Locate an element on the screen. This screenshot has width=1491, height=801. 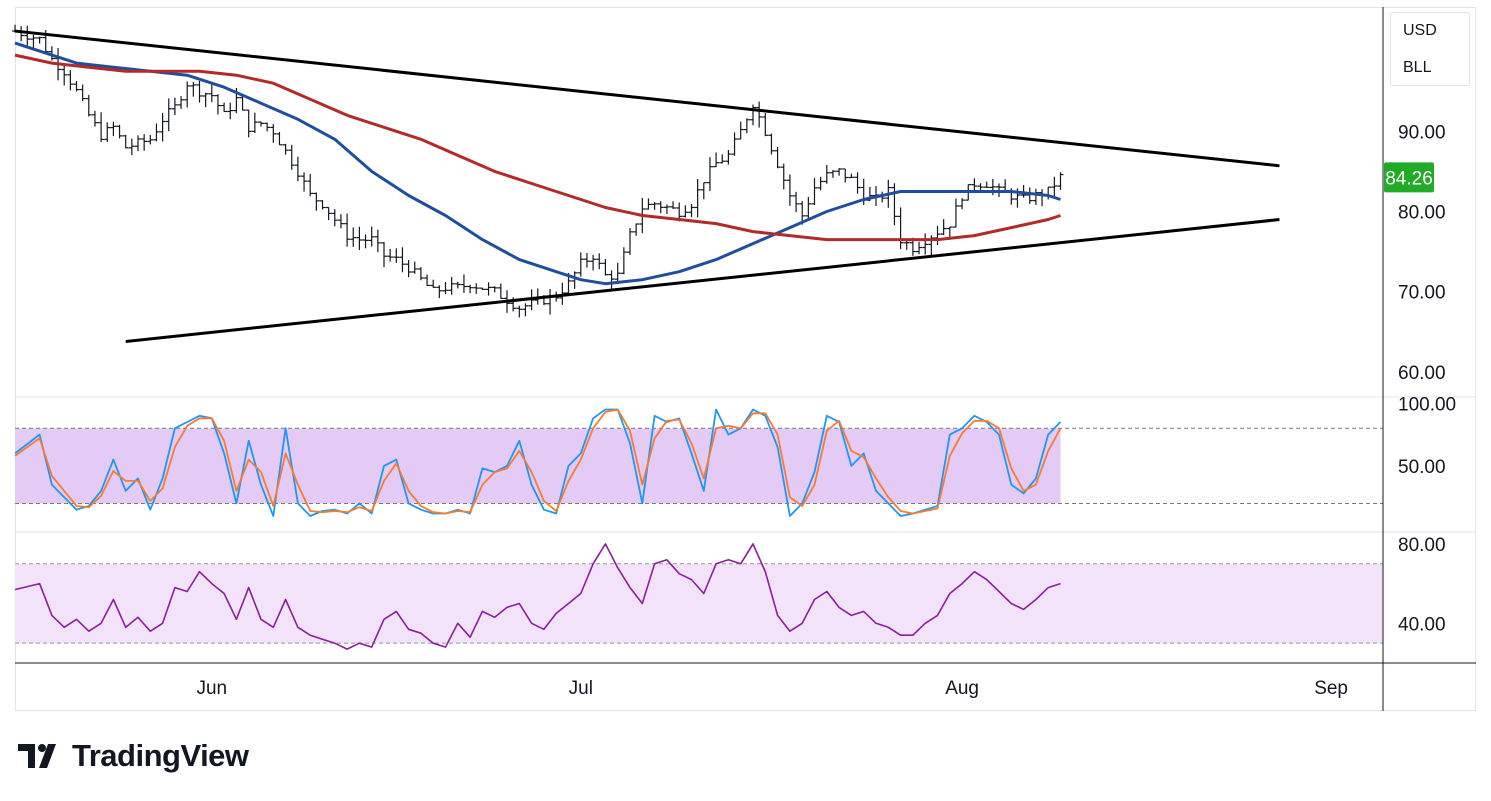
price-tick-label: 90.00 is located at coordinates (1422, 132).